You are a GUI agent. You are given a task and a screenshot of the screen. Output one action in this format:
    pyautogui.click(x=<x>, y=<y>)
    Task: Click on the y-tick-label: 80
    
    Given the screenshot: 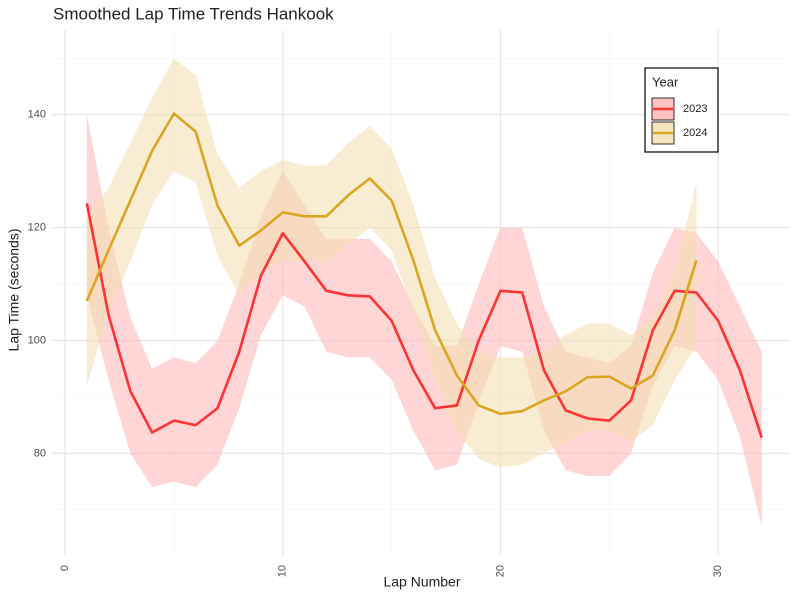 What is the action you would take?
    pyautogui.click(x=40, y=453)
    